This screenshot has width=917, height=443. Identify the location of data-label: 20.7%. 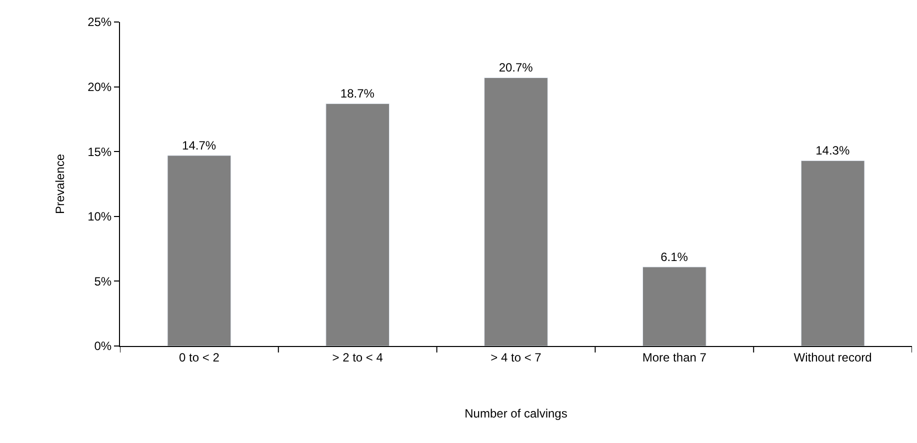
(516, 67).